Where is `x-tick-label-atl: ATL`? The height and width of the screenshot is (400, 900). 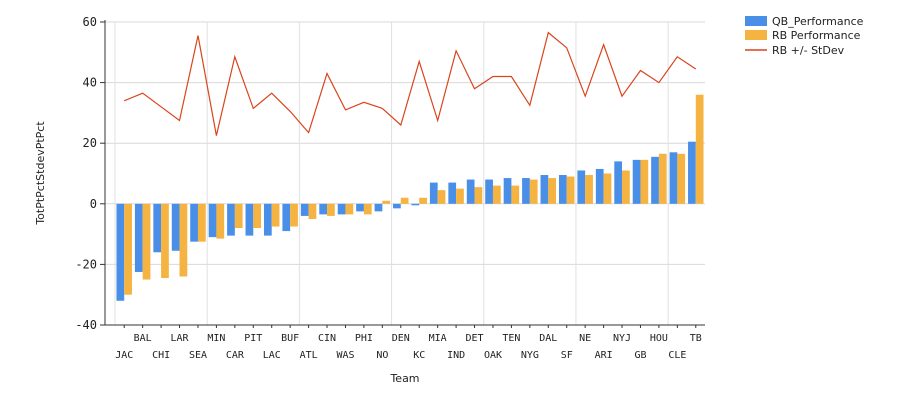
x-tick-label-atl: ATL is located at coordinates (309, 355).